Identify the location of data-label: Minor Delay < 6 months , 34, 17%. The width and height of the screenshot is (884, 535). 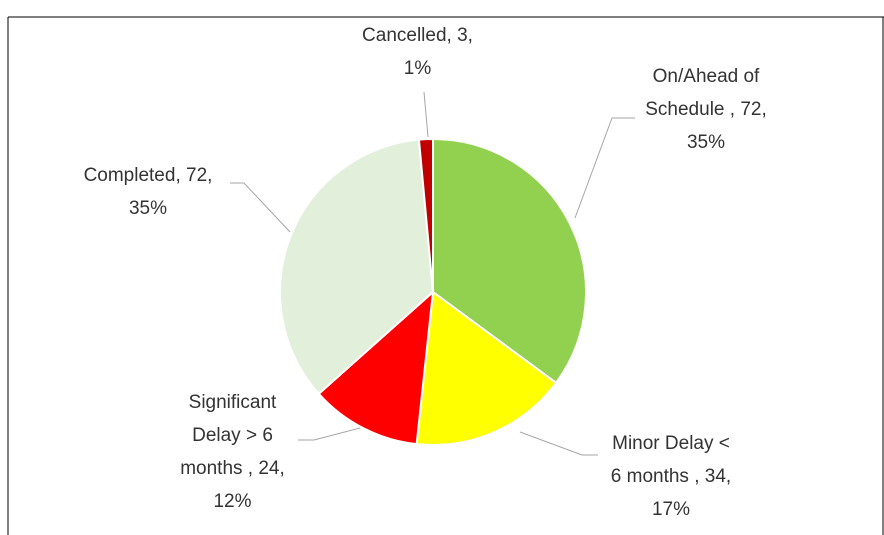
(671, 476).